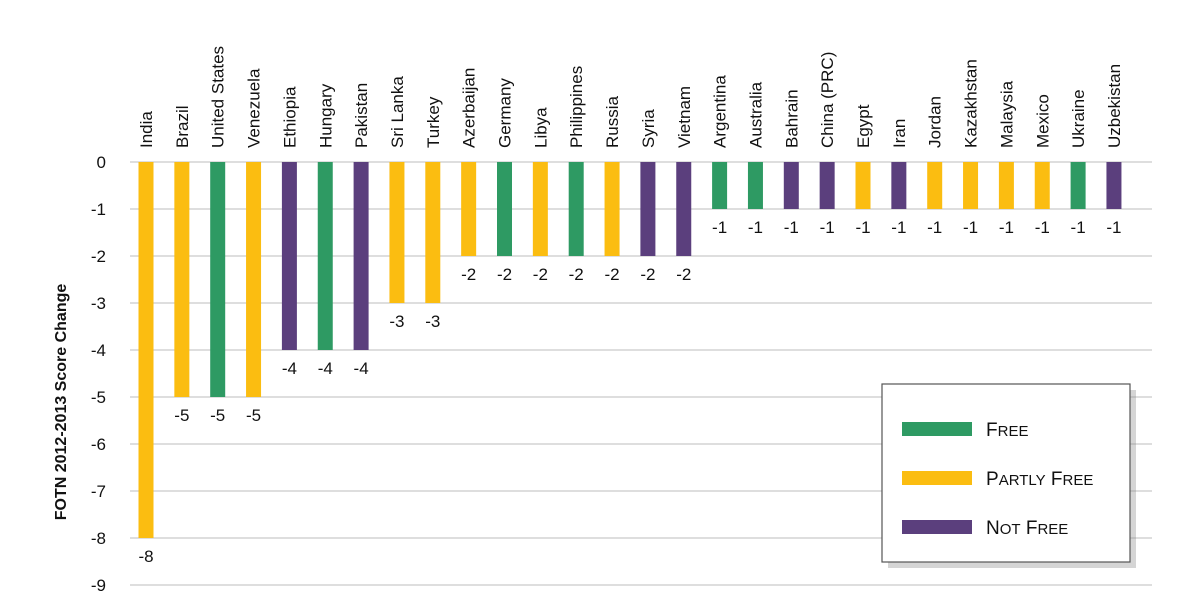 This screenshot has height=605, width=1200. What do you see at coordinates (827, 100) in the screenshot?
I see `category-label: China (PRC)` at bounding box center [827, 100].